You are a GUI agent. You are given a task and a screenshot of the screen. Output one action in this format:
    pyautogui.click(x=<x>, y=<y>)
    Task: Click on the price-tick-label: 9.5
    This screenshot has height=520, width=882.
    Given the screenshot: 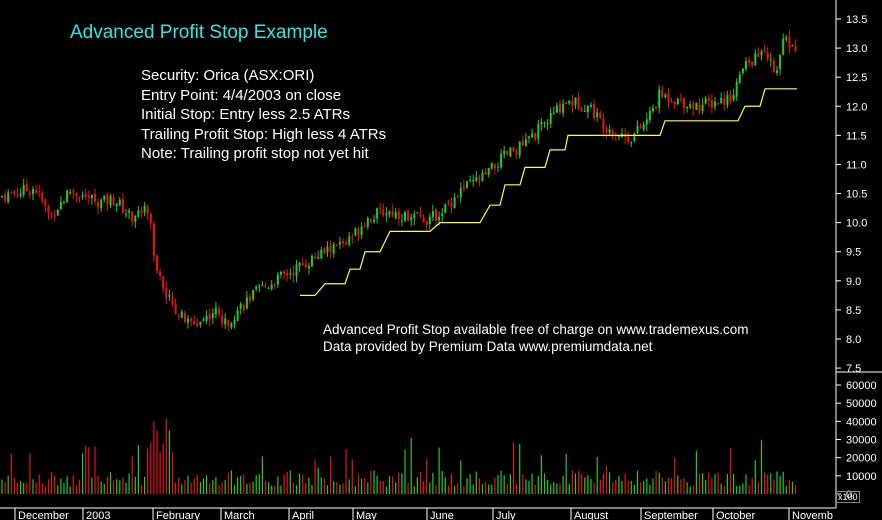 What is the action you would take?
    pyautogui.click(x=853, y=253)
    